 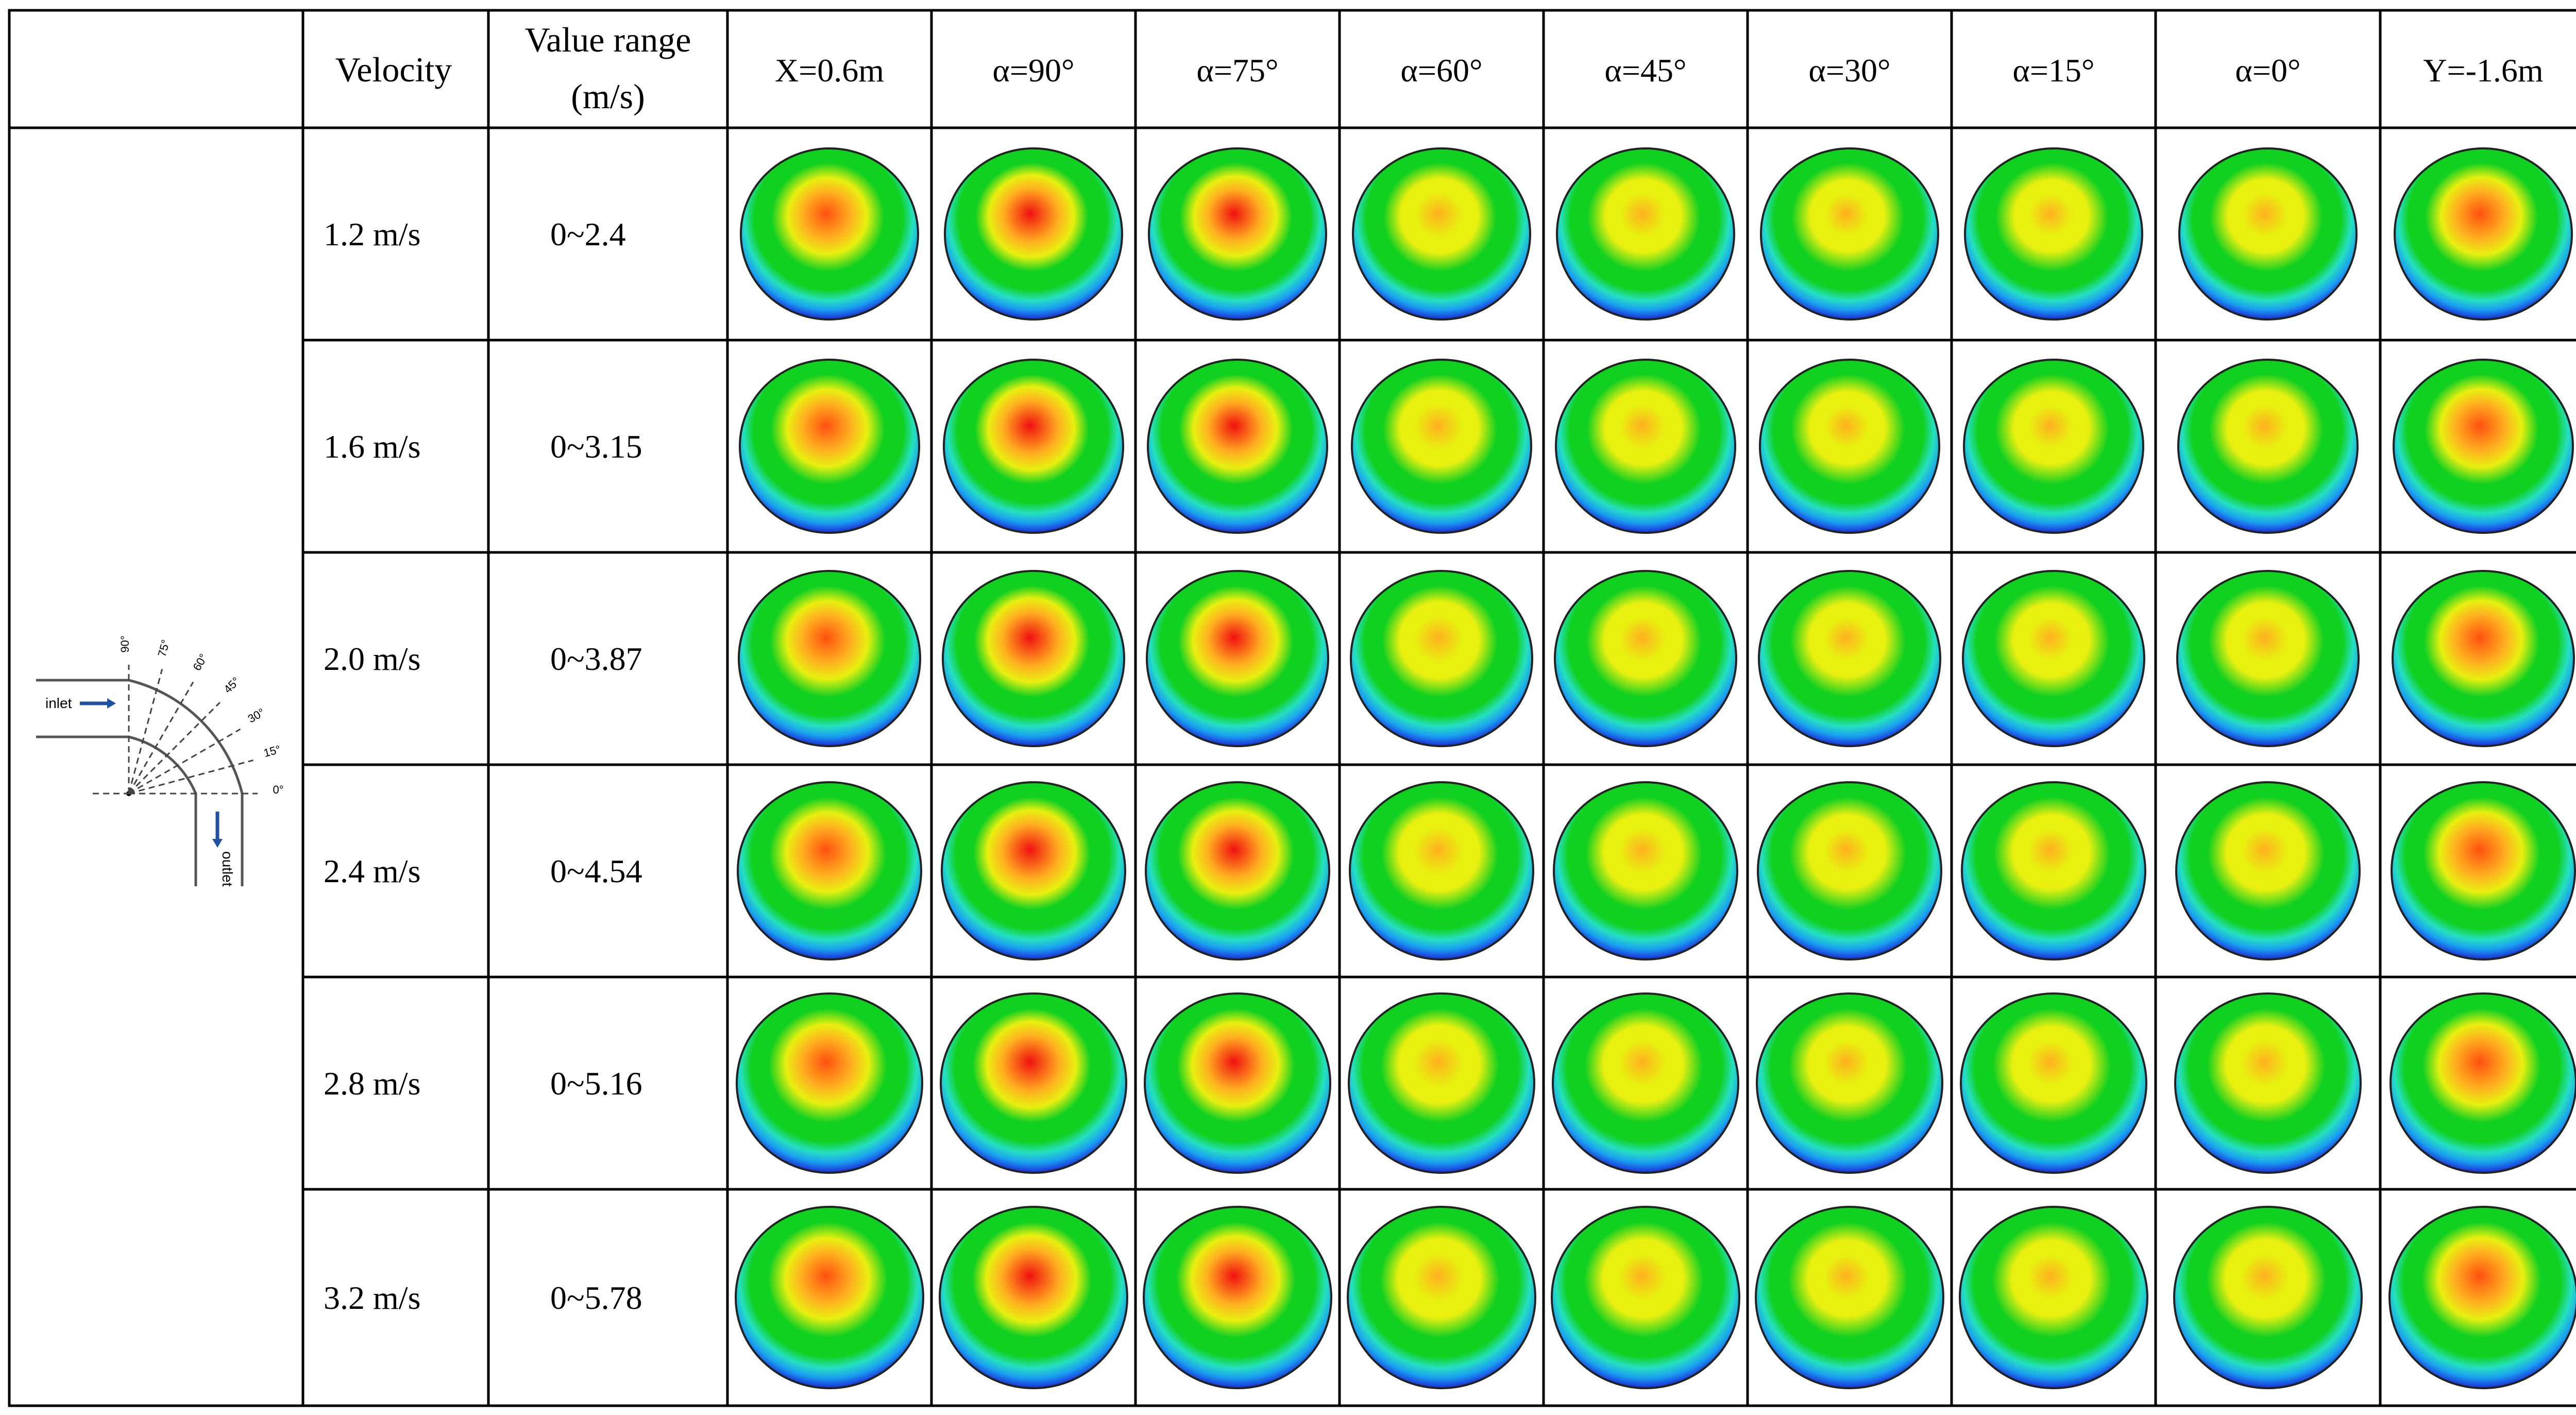 I want to click on row-velocity: 1.6 m/s, so click(x=372, y=446).